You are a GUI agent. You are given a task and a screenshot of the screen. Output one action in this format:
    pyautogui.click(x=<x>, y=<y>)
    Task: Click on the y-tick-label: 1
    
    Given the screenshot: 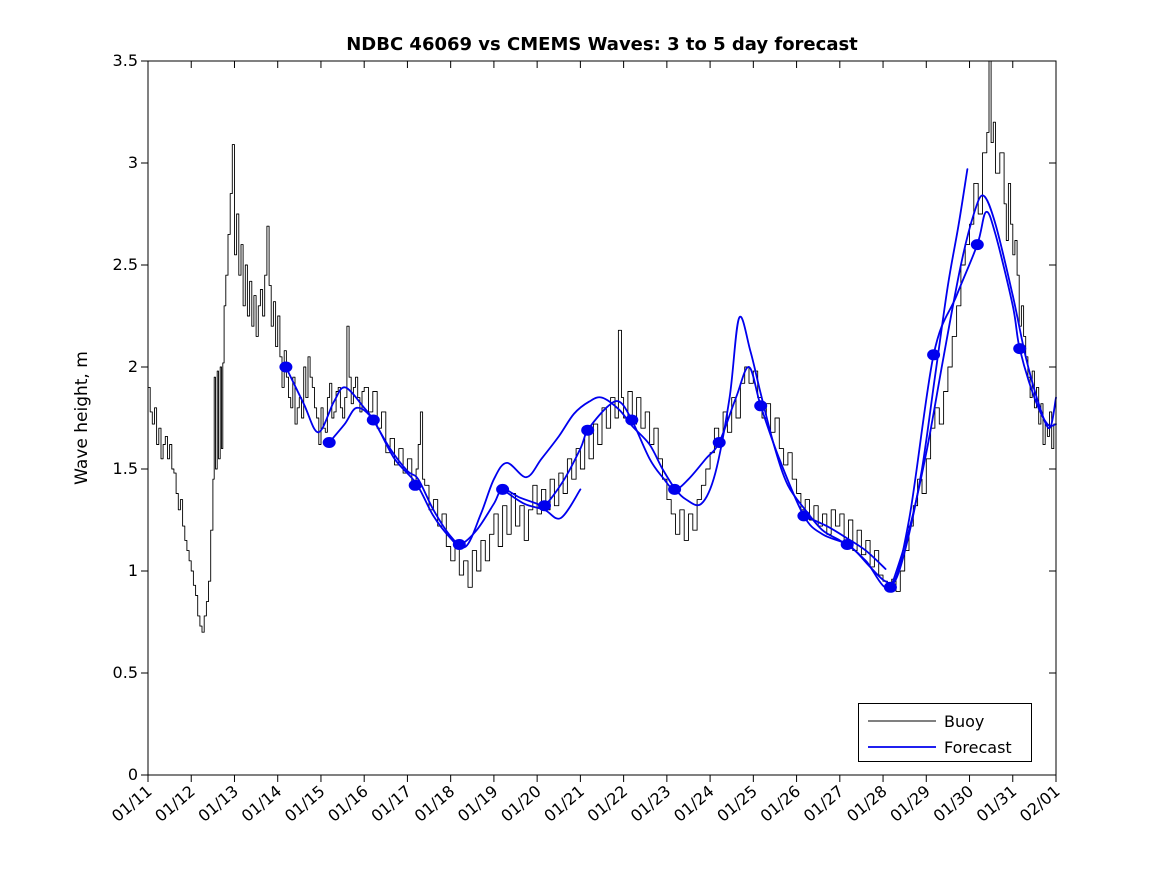 What is the action you would take?
    pyautogui.click(x=133, y=570)
    